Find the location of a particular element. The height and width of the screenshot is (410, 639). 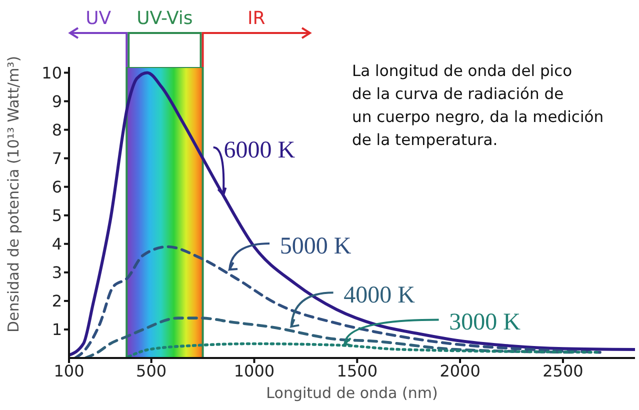

y-tick-label: 2 is located at coordinates (57, 301).